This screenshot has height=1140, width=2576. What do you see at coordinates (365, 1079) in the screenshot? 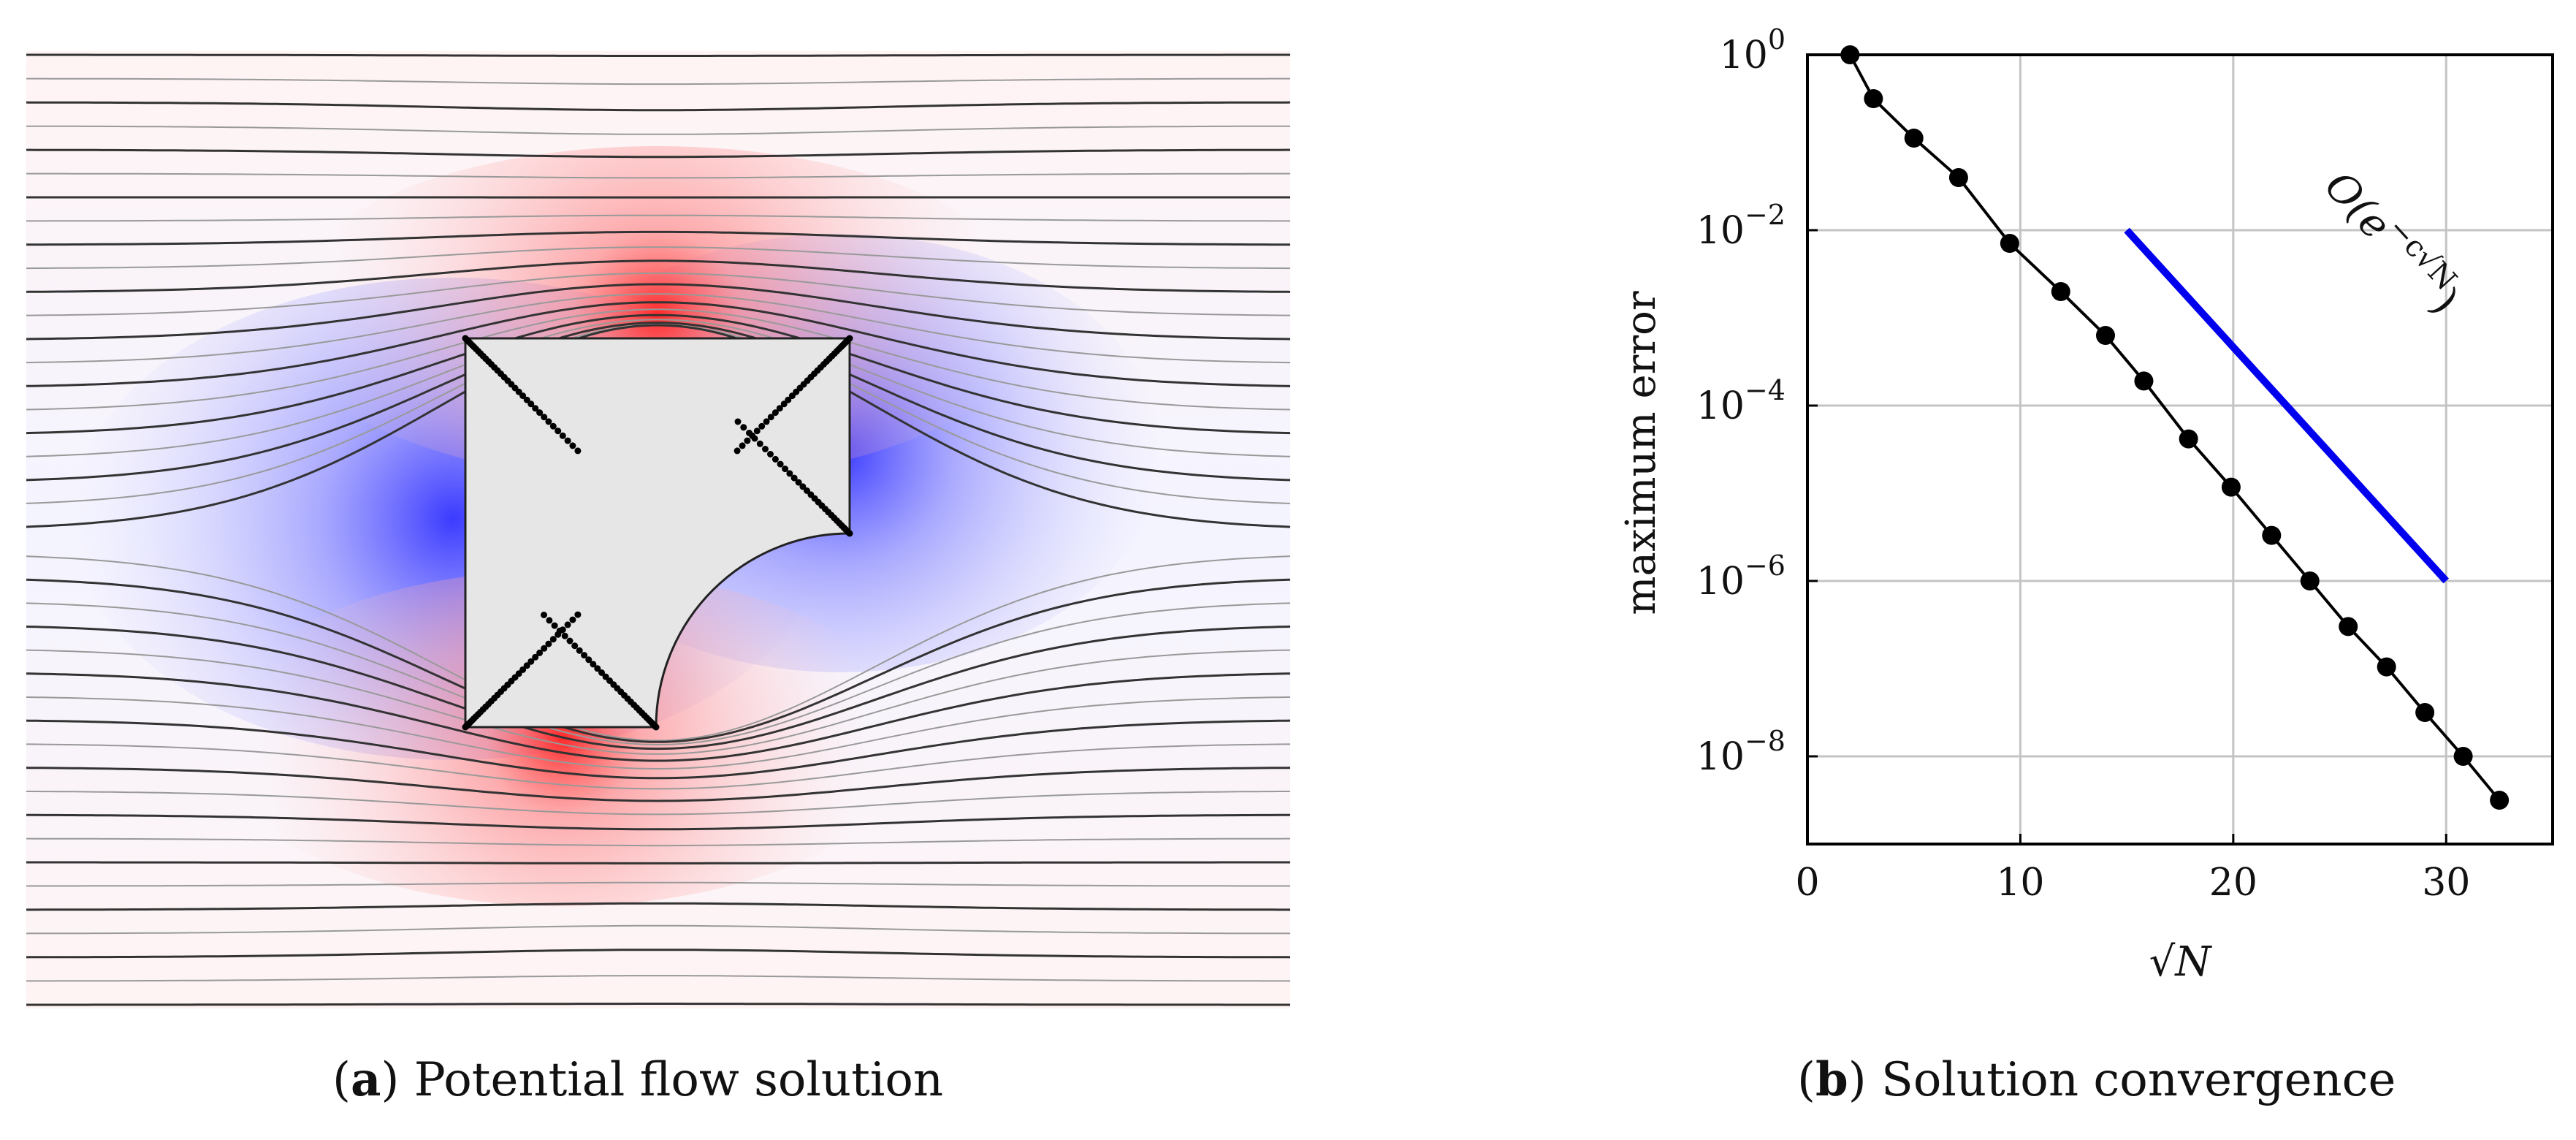
I see `caption-a-label: a` at bounding box center [365, 1079].